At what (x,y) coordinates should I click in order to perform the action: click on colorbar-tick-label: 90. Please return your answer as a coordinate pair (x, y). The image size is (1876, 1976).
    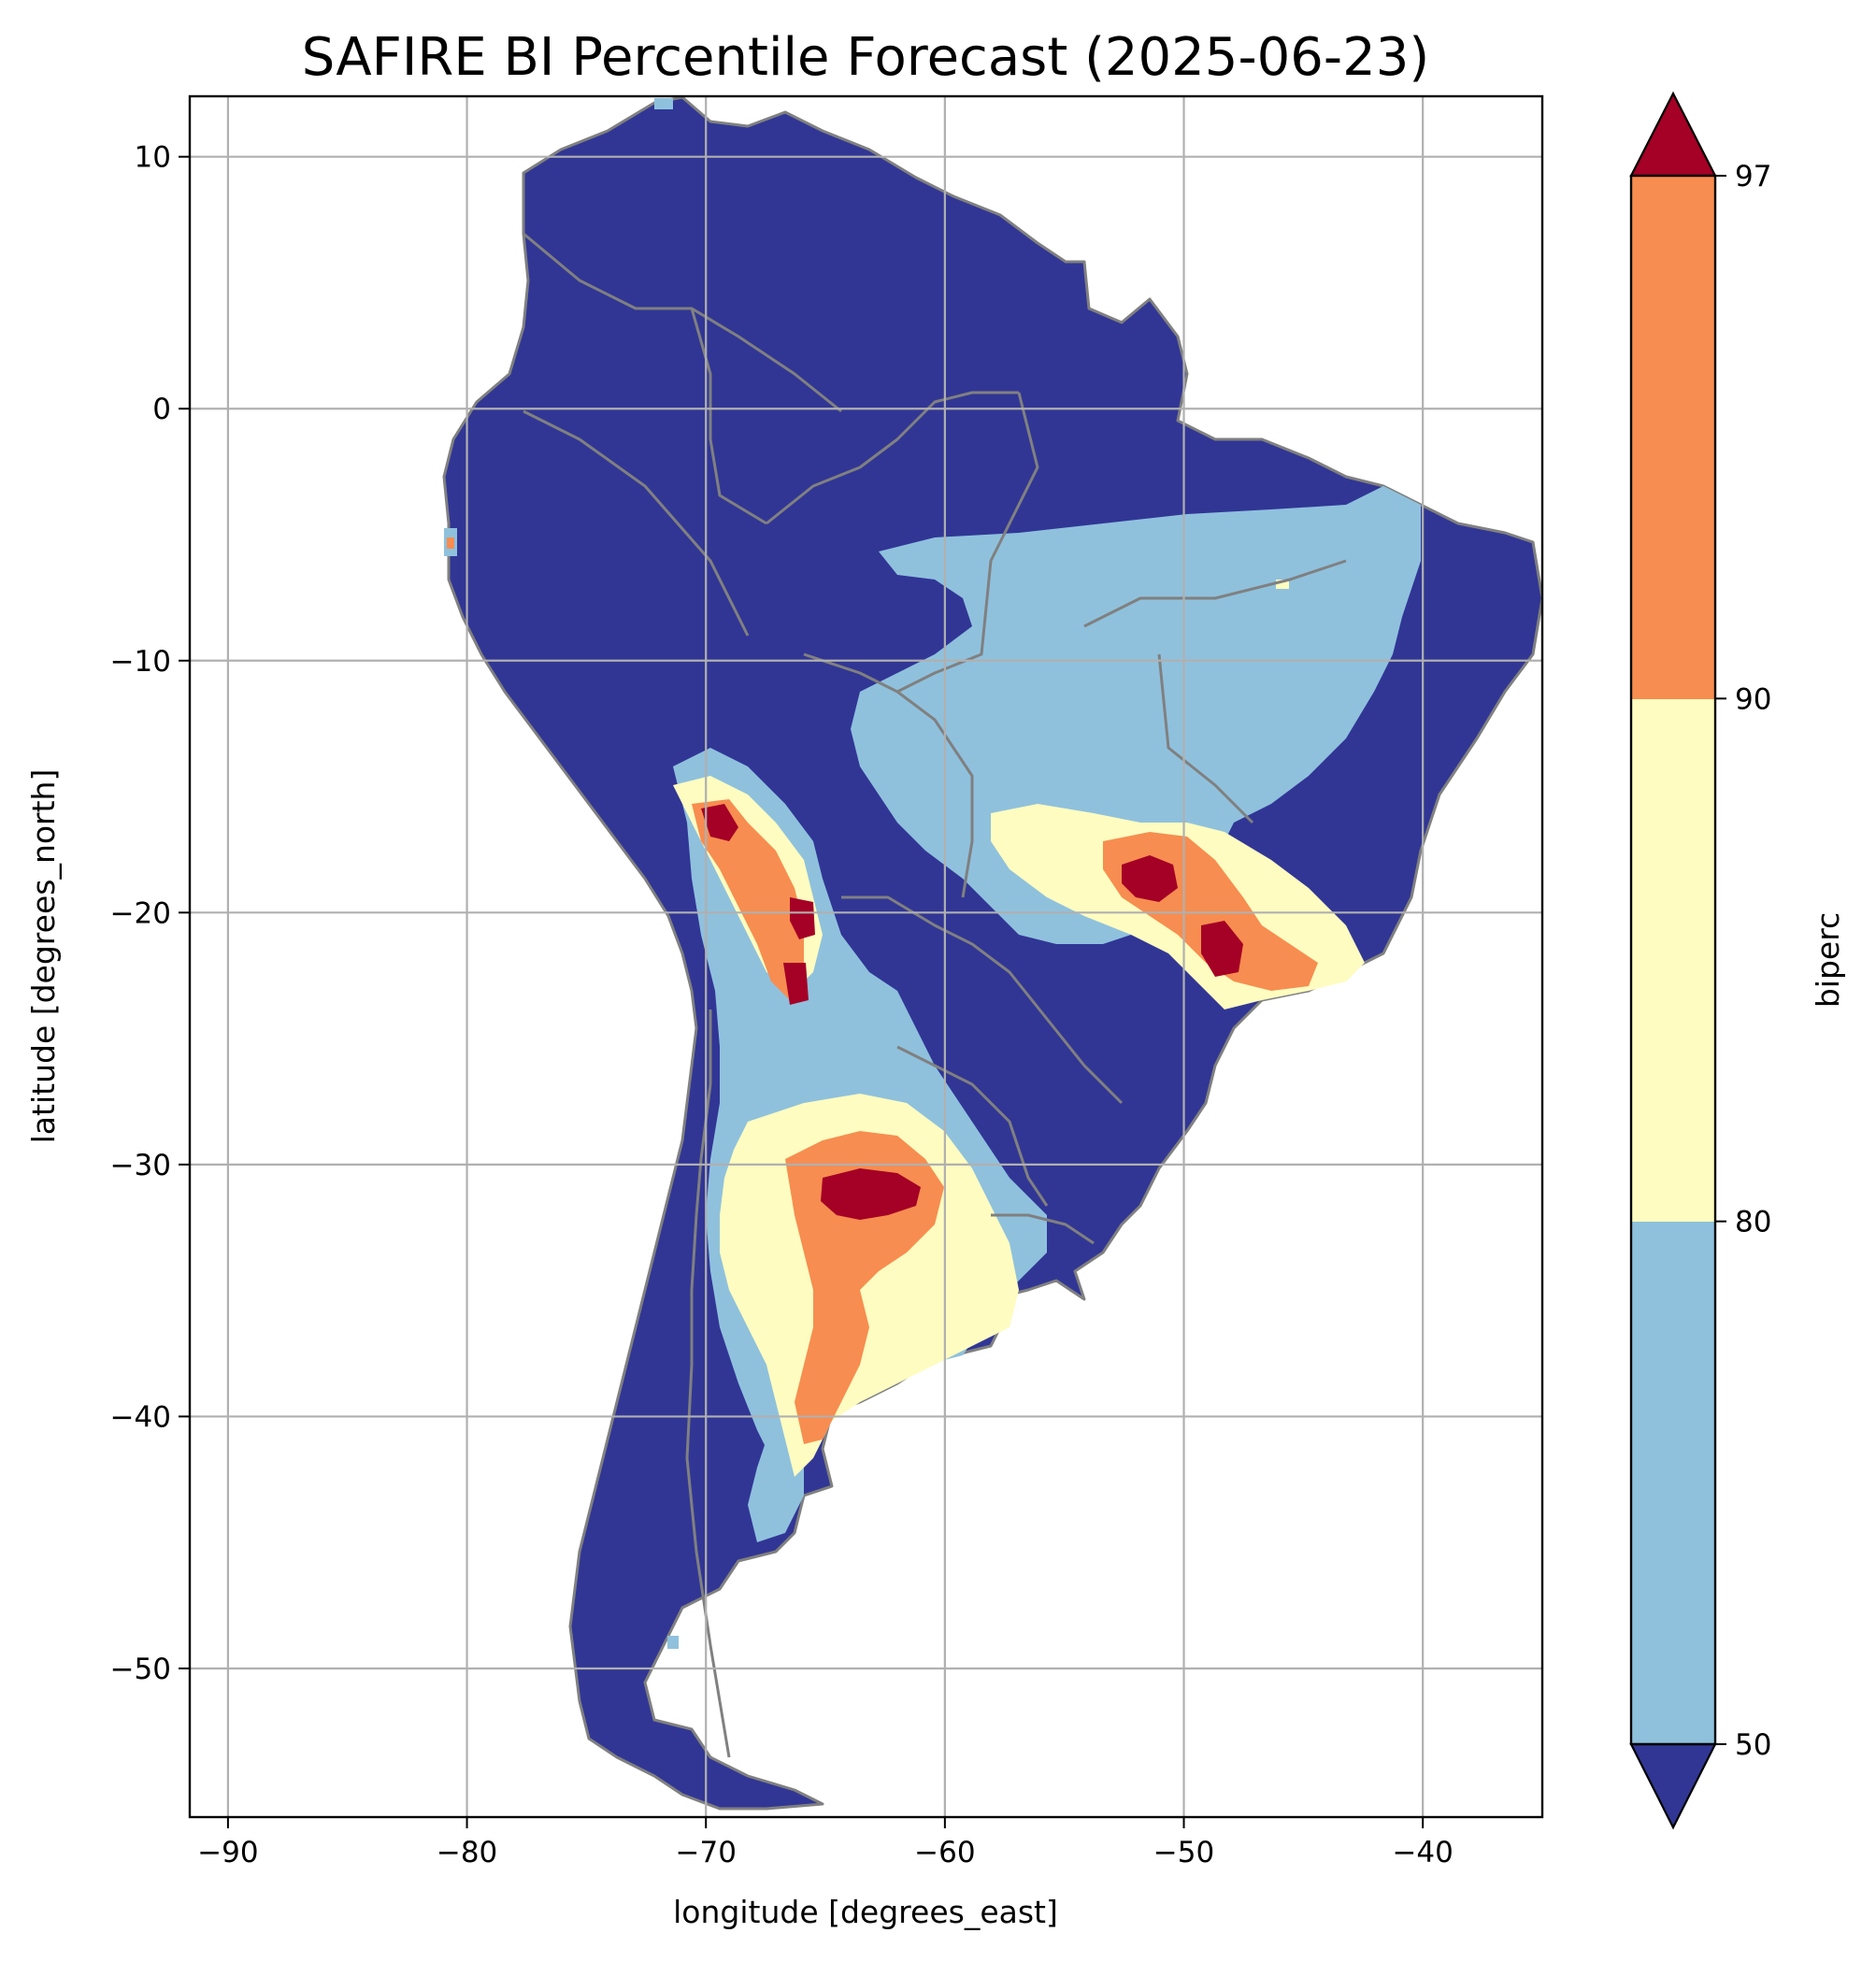
    Looking at the image, I should click on (1753, 699).